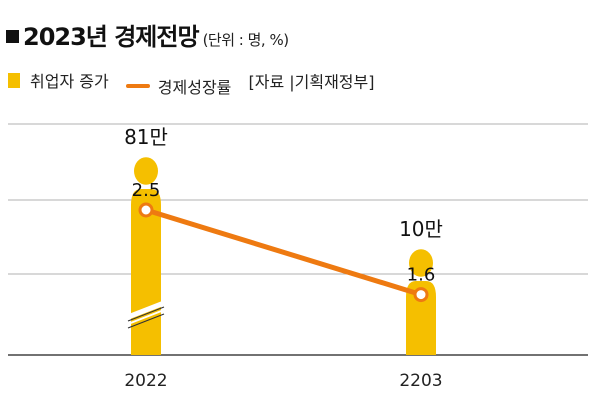 This screenshot has height=410, width=600. I want to click on legend-item-growth: 경제성장률, so click(178, 86).